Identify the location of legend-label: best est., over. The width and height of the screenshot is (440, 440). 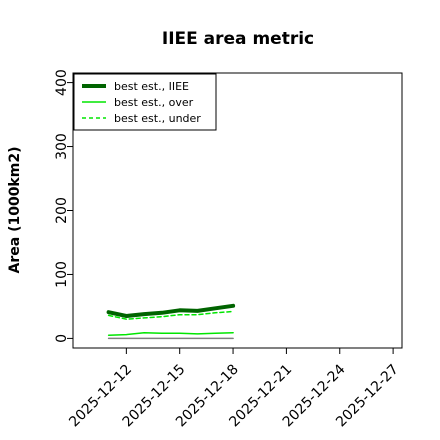
(154, 102).